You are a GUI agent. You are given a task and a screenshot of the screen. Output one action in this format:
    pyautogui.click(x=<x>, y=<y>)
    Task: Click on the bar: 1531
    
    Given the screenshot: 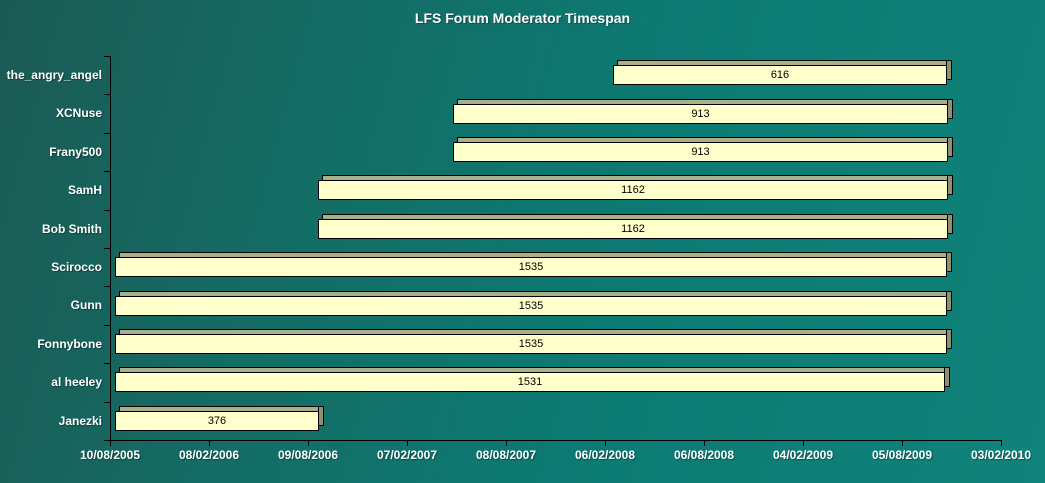 What is the action you would take?
    pyautogui.click(x=530, y=382)
    